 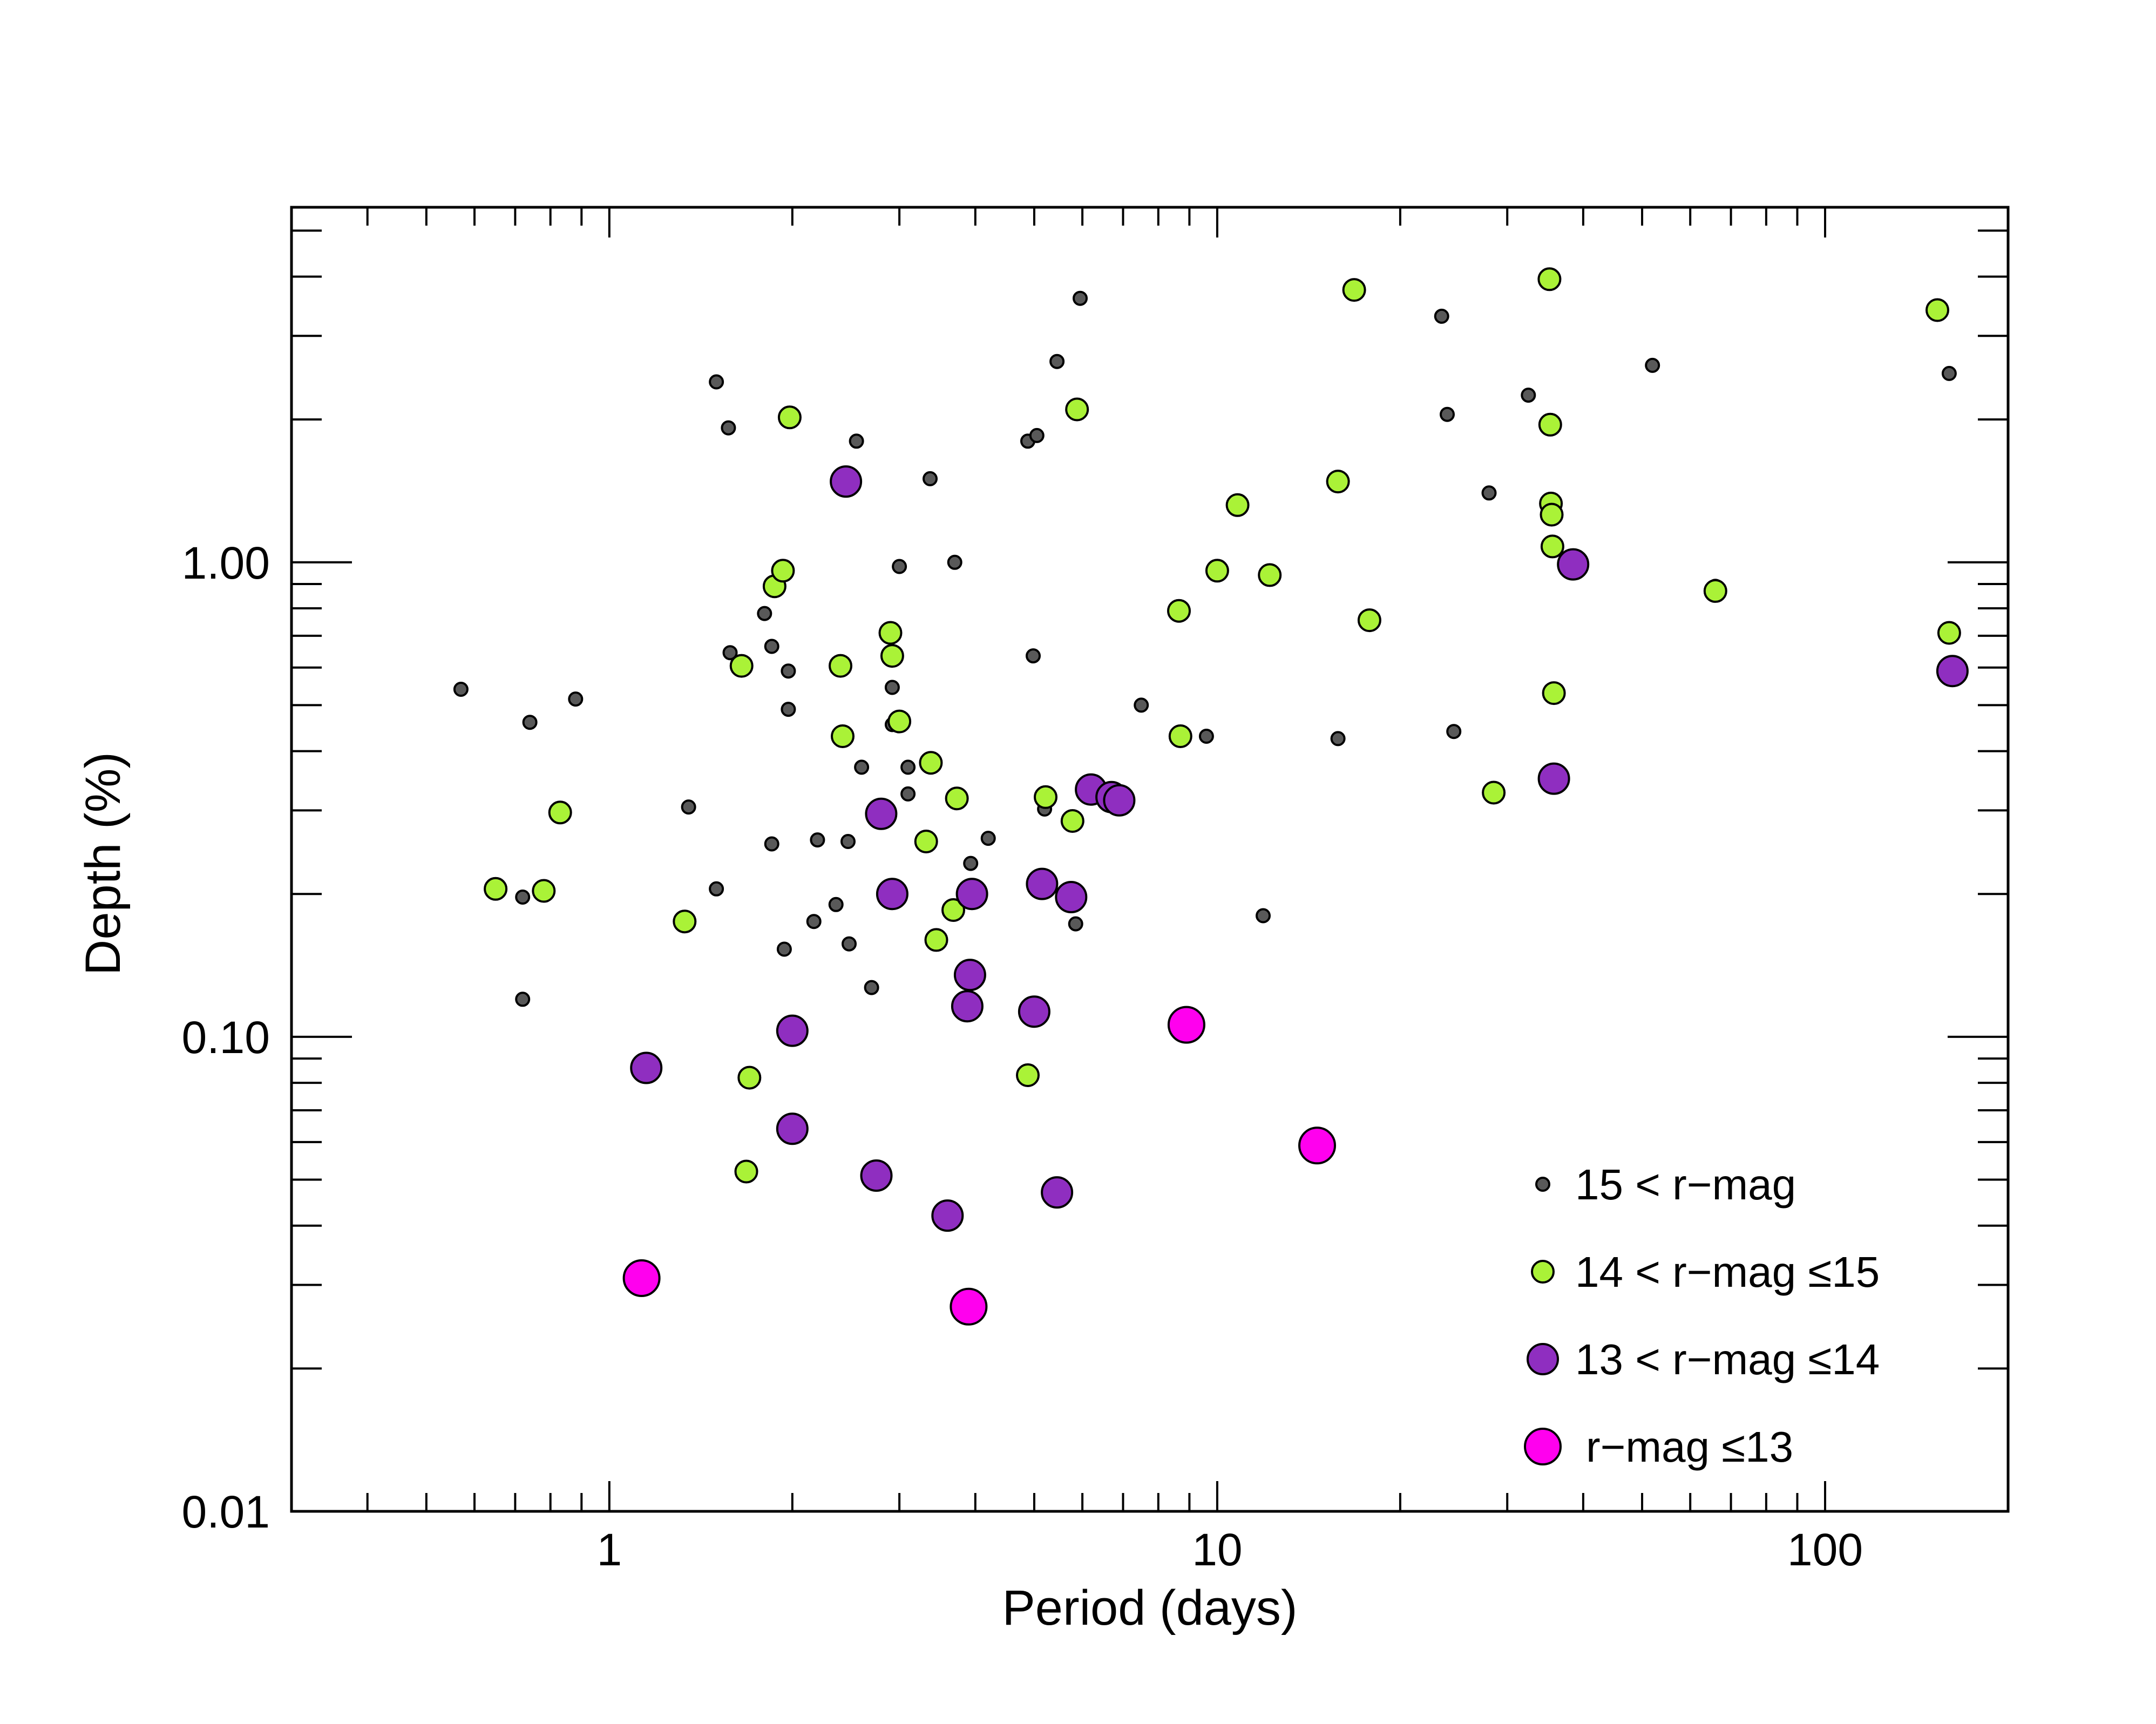 What do you see at coordinates (1217, 1549) in the screenshot?
I see `x-tick-label-10: 10` at bounding box center [1217, 1549].